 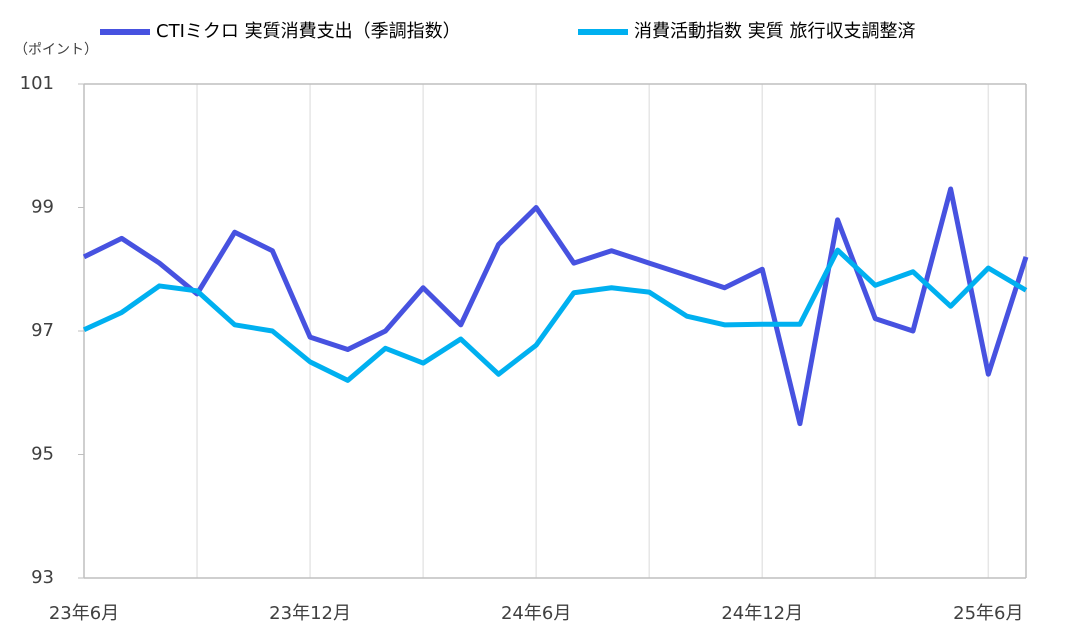 I want to click on x-tick-label: 25年6月, so click(x=988, y=613).